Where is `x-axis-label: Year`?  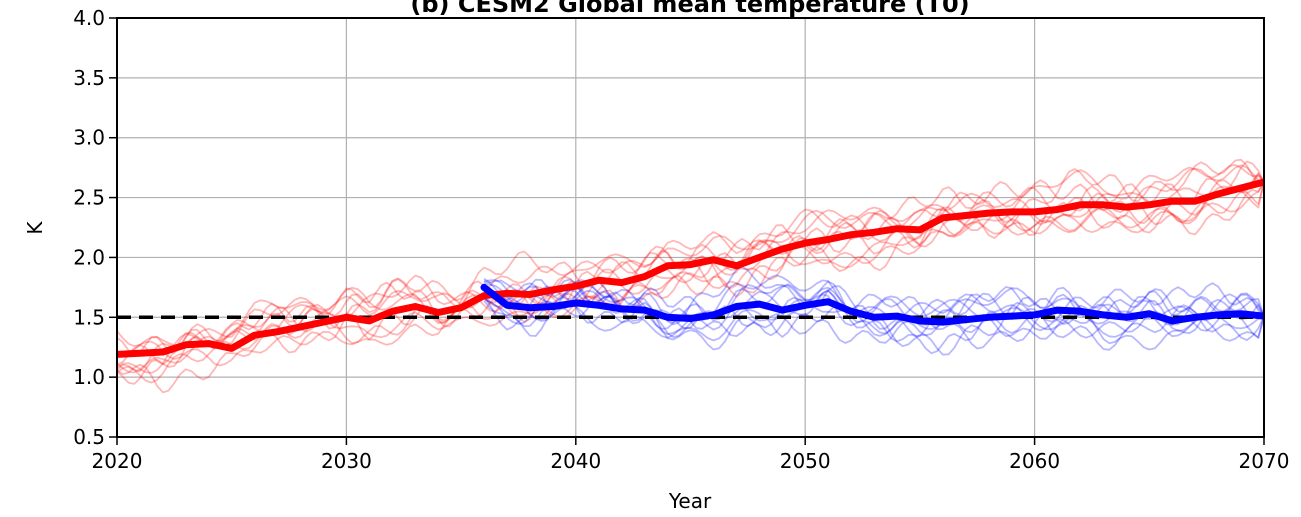 x-axis-label: Year is located at coordinates (690, 501).